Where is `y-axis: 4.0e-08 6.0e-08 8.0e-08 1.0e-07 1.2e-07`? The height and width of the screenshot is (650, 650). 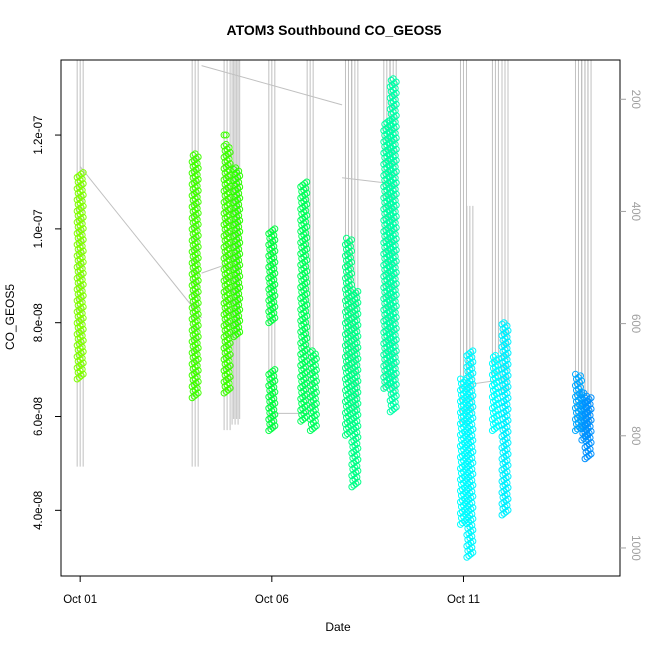 y-axis: 4.0e-08 6.0e-08 8.0e-08 1.0e-07 1.2e-07 is located at coordinates (47, 323).